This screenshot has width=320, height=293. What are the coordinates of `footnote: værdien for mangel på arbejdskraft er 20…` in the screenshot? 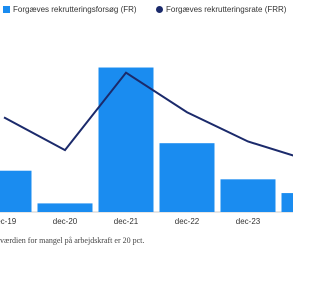 It's located at (72, 240).